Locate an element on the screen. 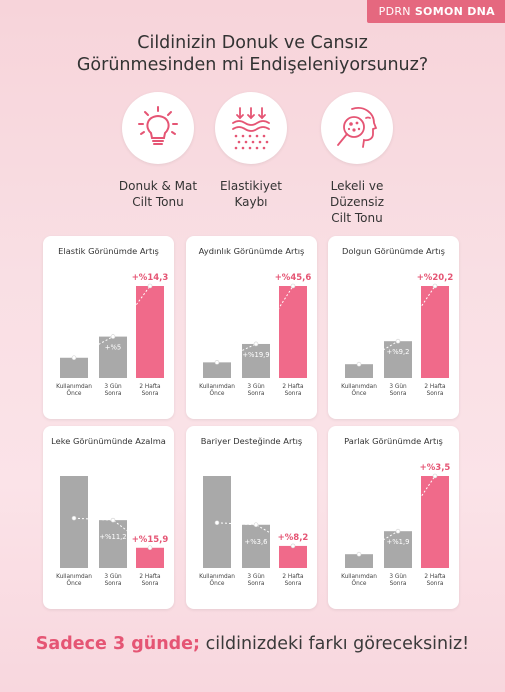  chart-title: Elastik Görünümde Artış is located at coordinates (108, 251).